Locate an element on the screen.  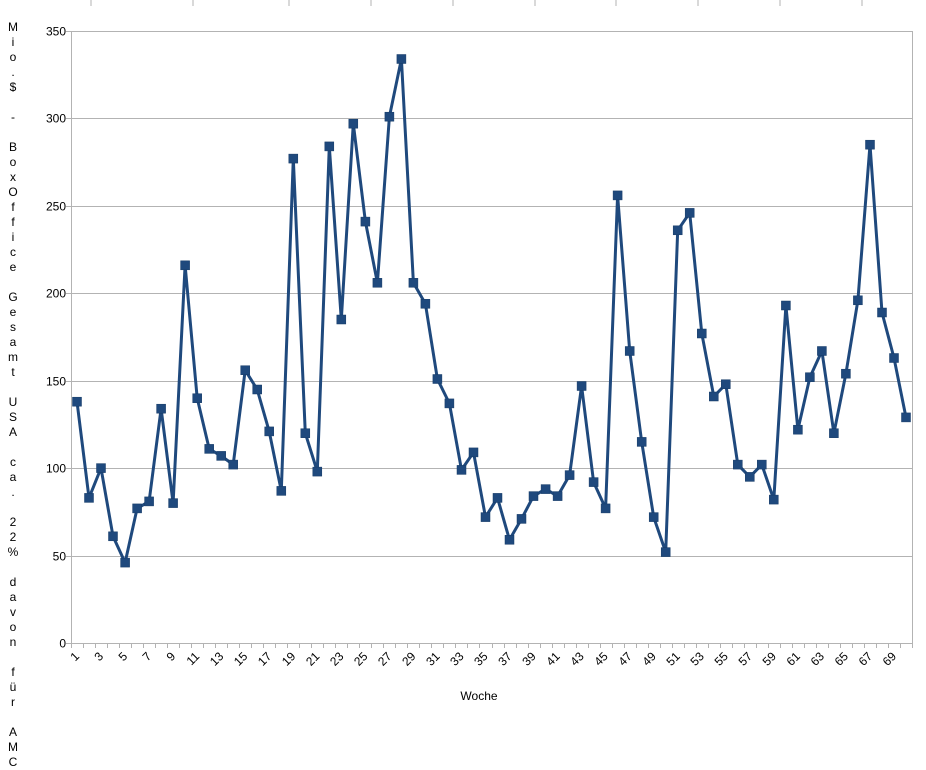
x-tick-label: 9 is located at coordinates (171, 656).